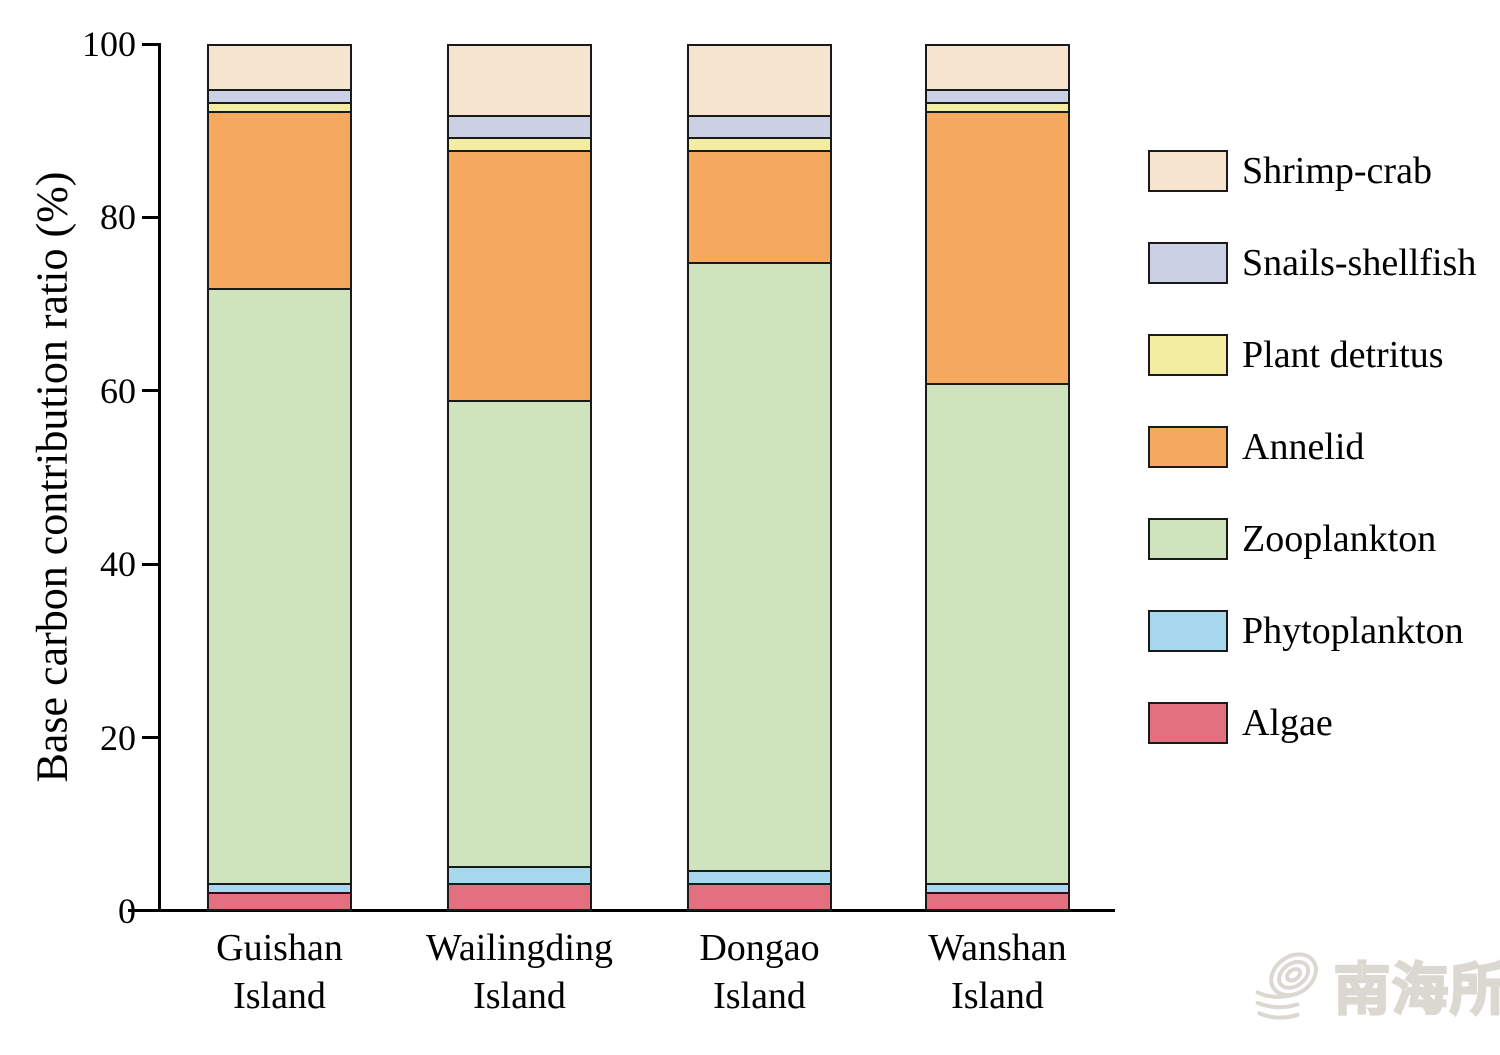 This screenshot has height=1055, width=1500. I want to click on segment-shrimp-crab-wanshan-island, so click(997, 68).